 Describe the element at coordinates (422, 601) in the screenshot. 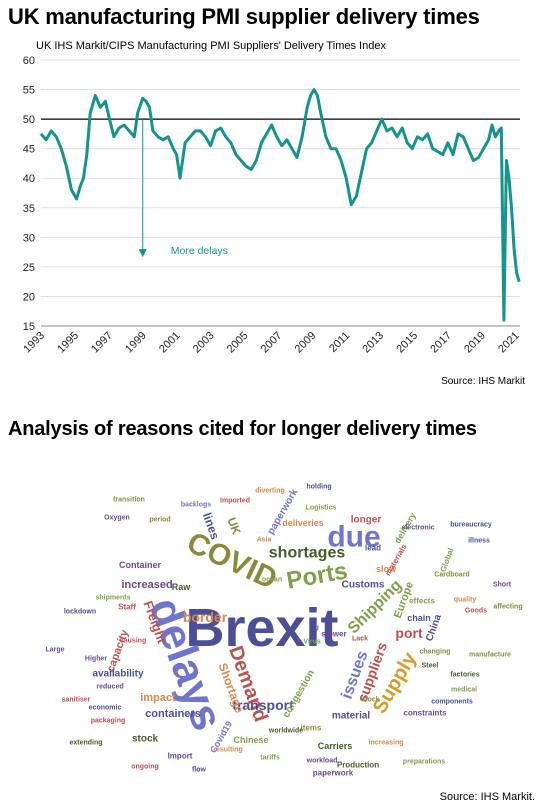

I see `word-cloud-word: effects` at that location.